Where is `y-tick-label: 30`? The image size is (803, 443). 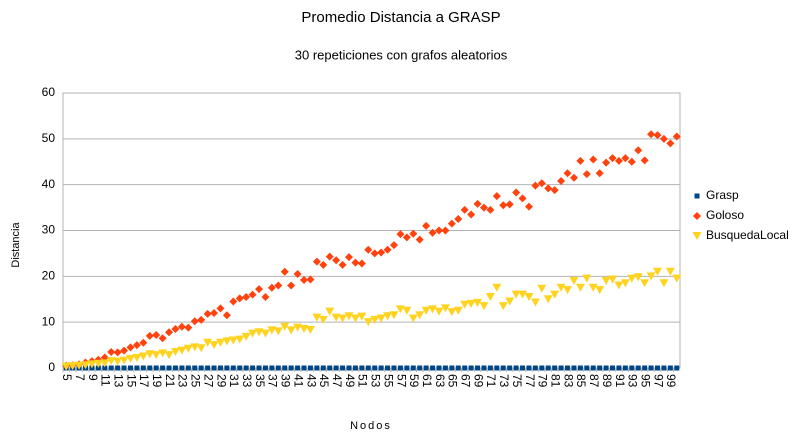
y-tick-label: 30 is located at coordinates (49, 230).